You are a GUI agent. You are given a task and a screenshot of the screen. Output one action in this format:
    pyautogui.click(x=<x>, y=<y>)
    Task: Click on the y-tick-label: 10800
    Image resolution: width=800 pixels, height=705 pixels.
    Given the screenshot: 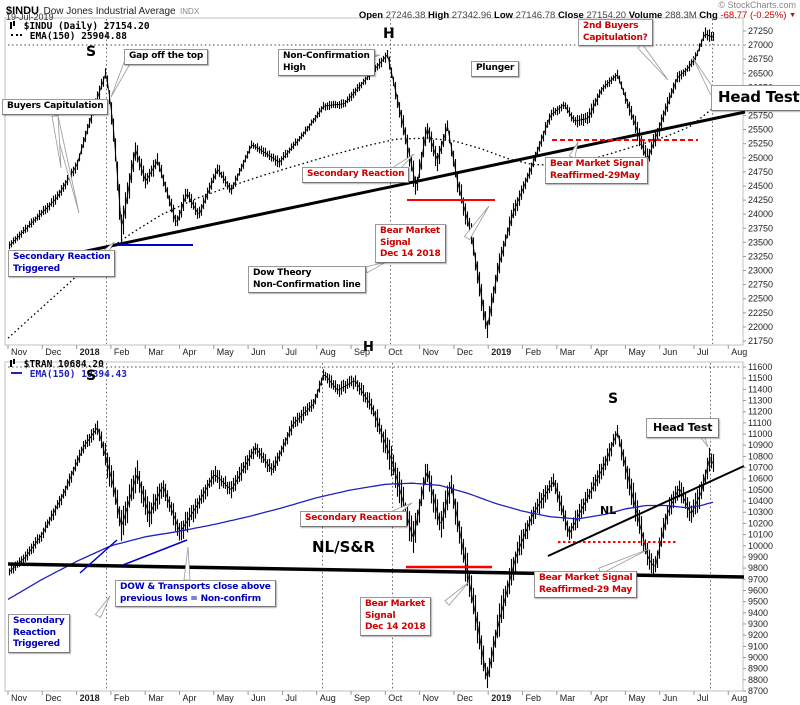 What is the action you would take?
    pyautogui.click(x=760, y=456)
    